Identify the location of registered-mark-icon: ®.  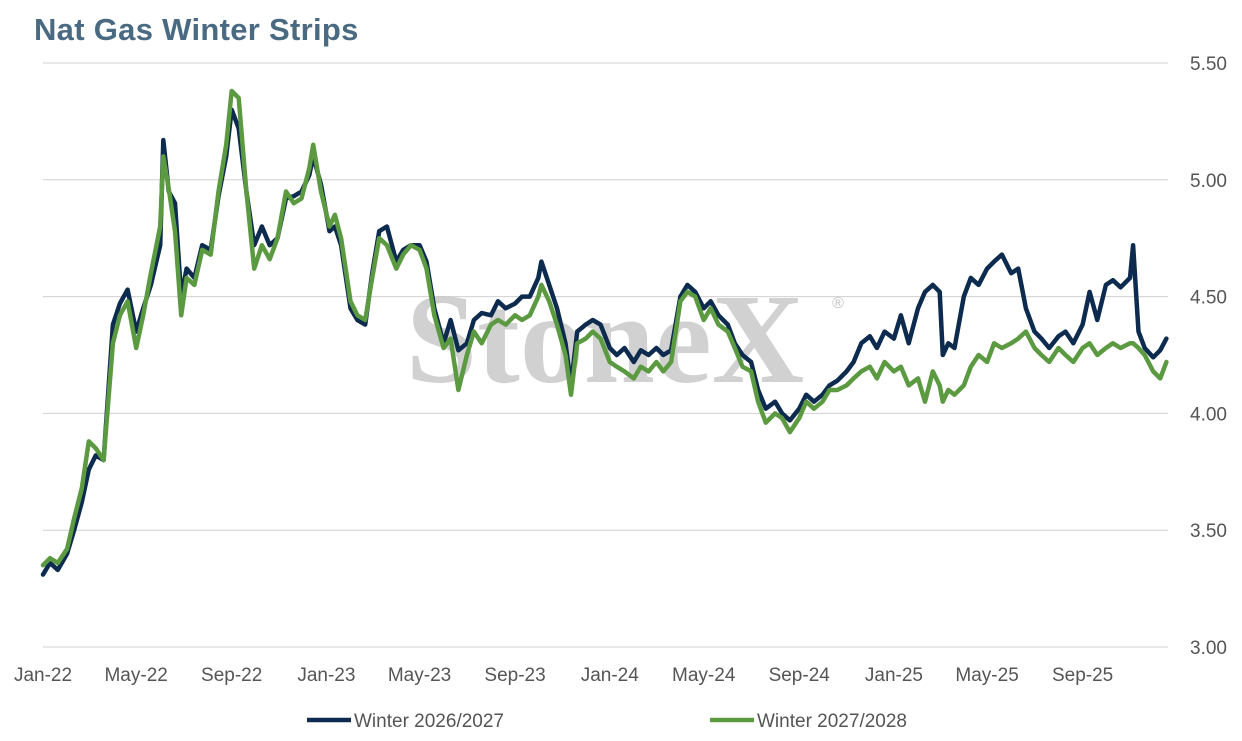
(838, 303).